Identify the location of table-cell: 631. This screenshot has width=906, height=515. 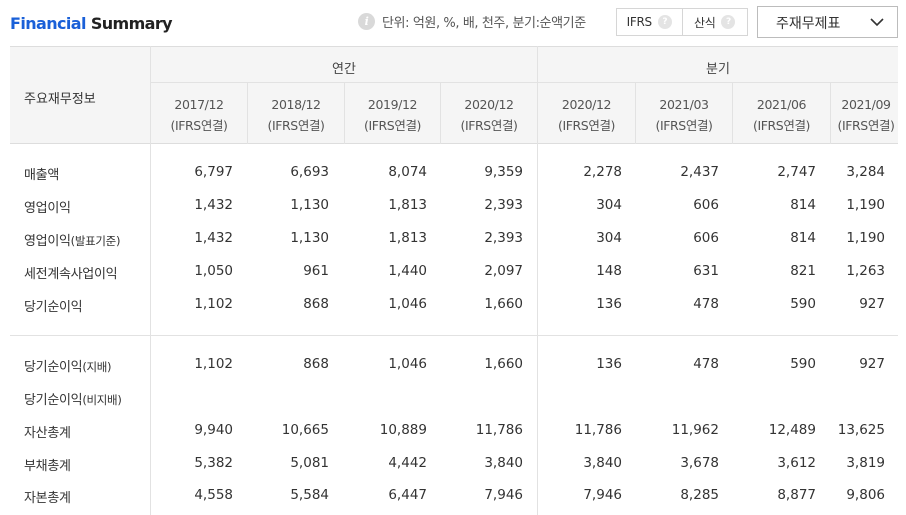
(706, 271).